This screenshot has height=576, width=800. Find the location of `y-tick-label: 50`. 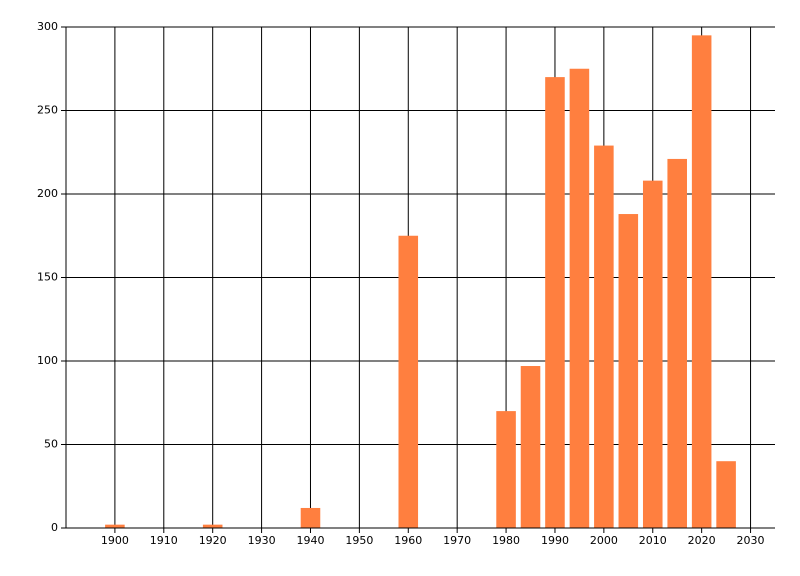

y-tick-label: 50 is located at coordinates (51, 444).